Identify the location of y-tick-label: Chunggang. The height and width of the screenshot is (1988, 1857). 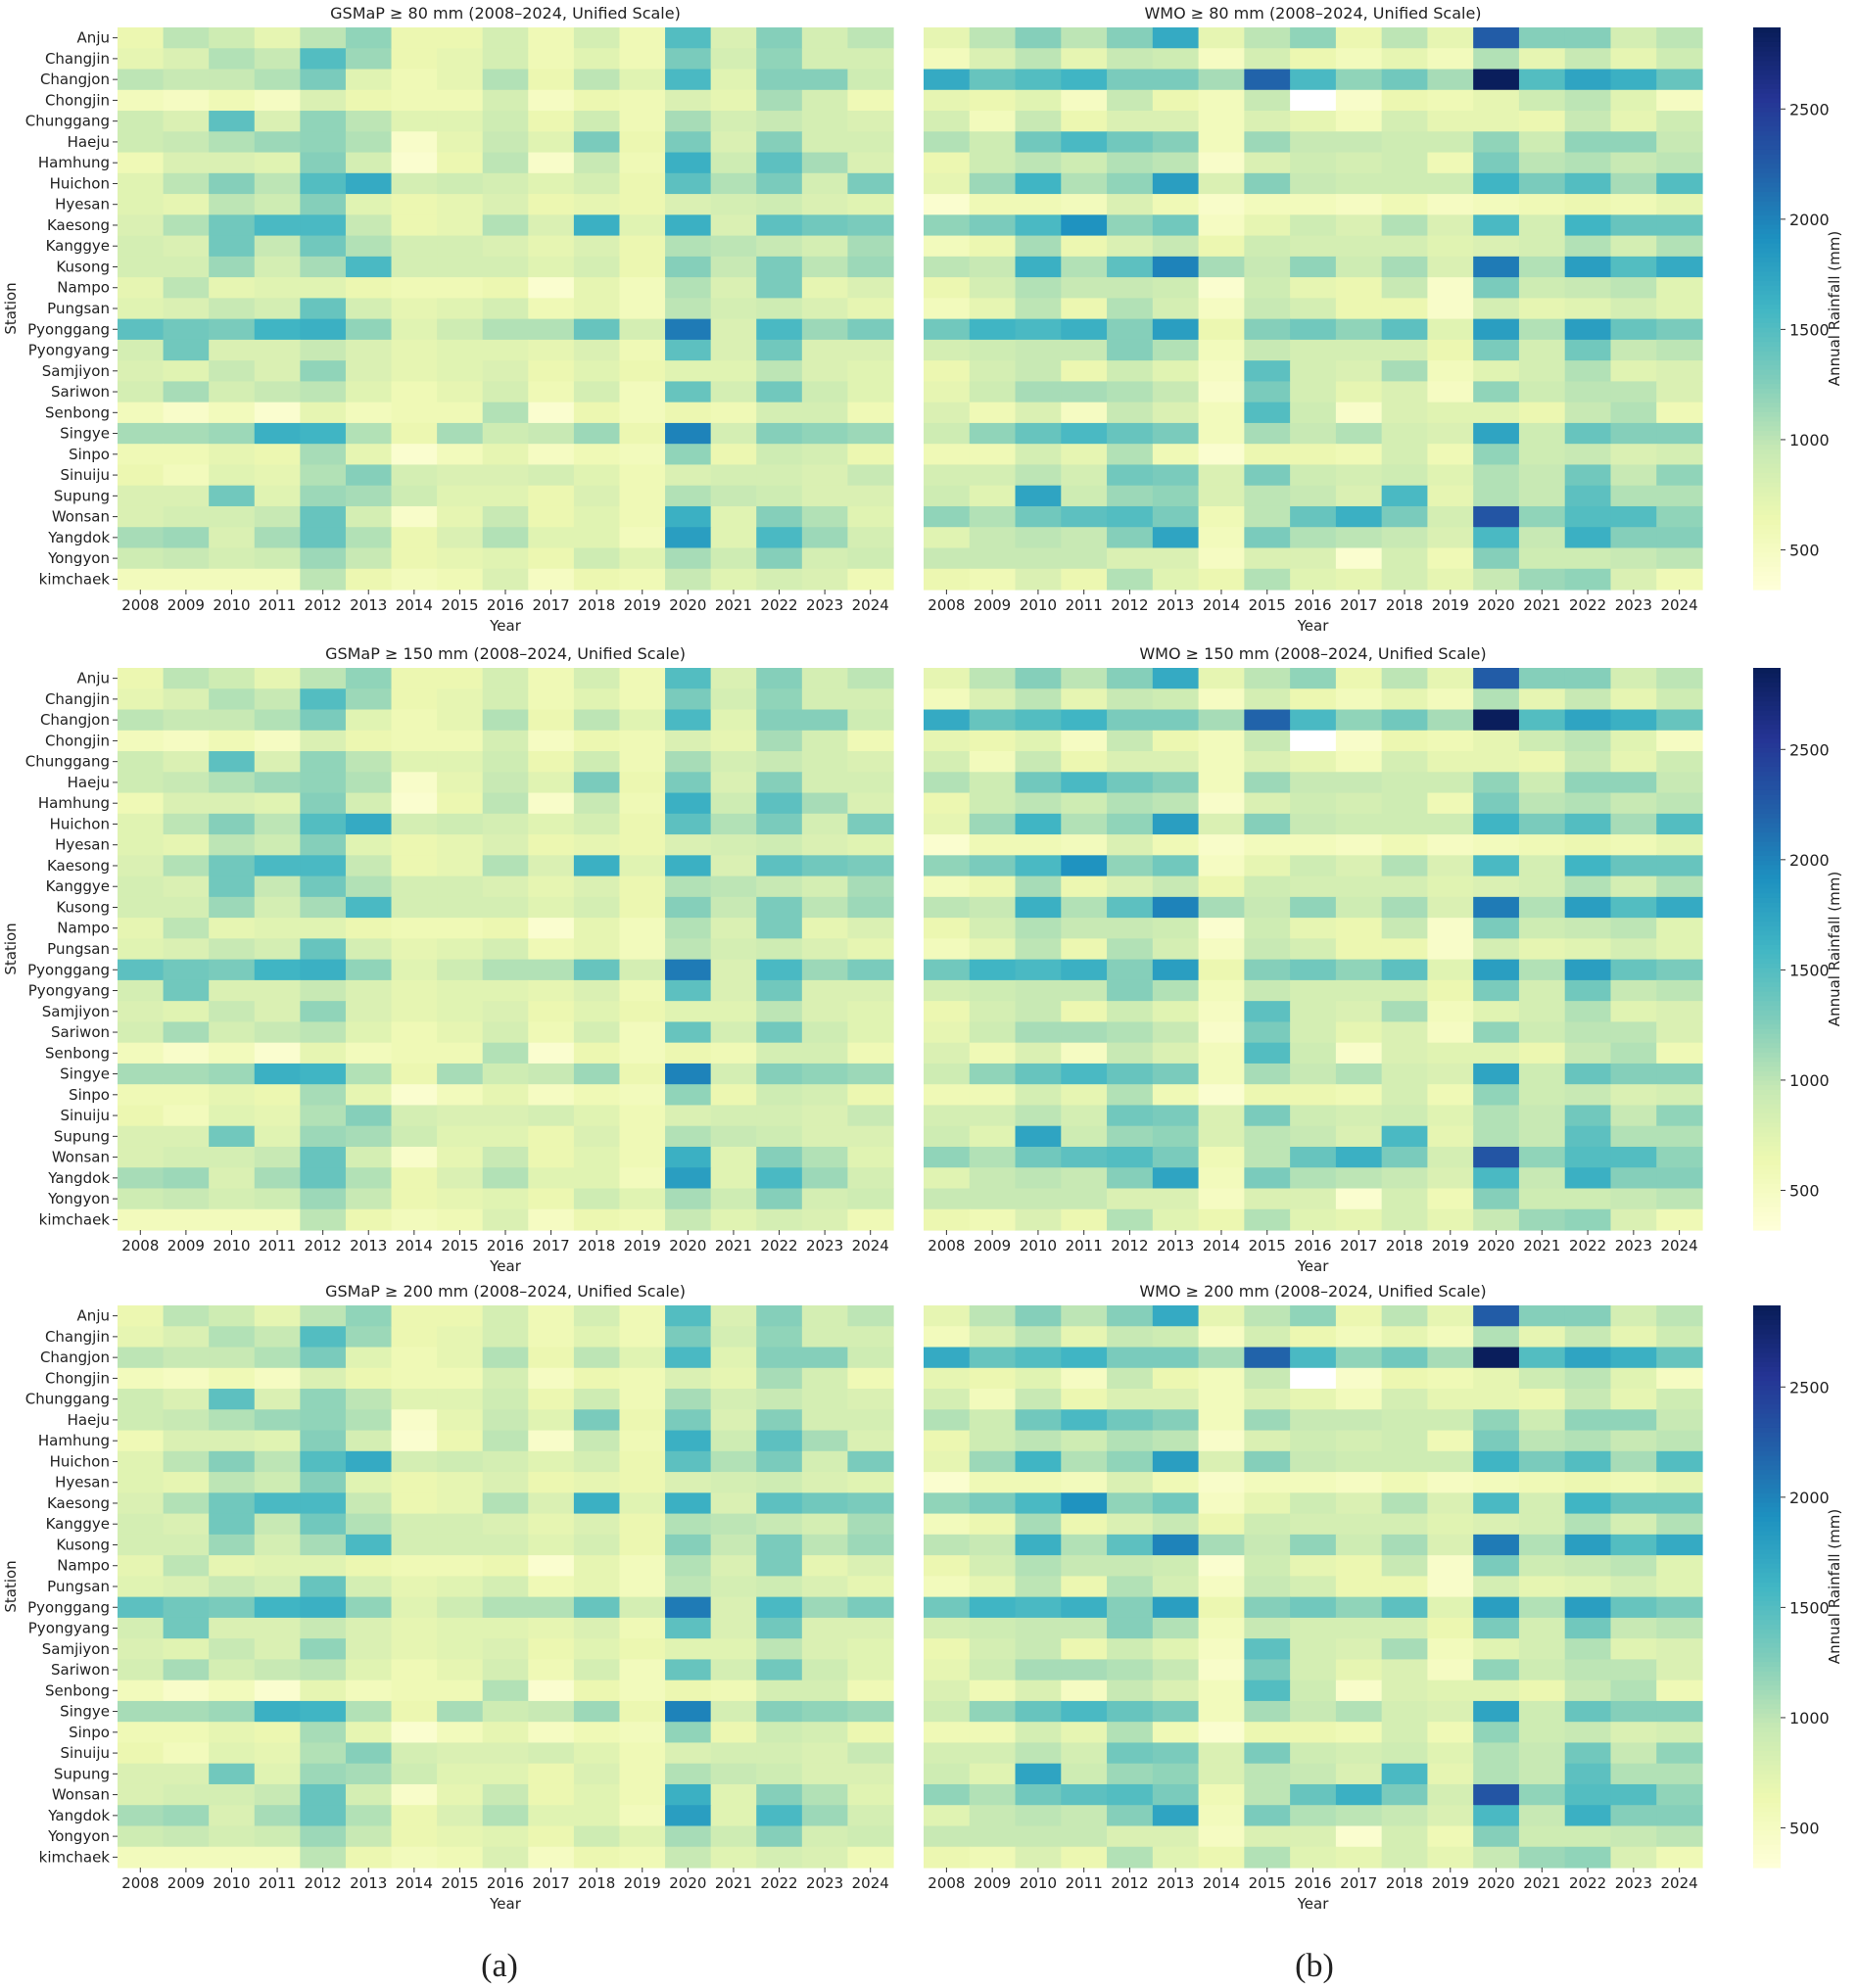
(67, 762).